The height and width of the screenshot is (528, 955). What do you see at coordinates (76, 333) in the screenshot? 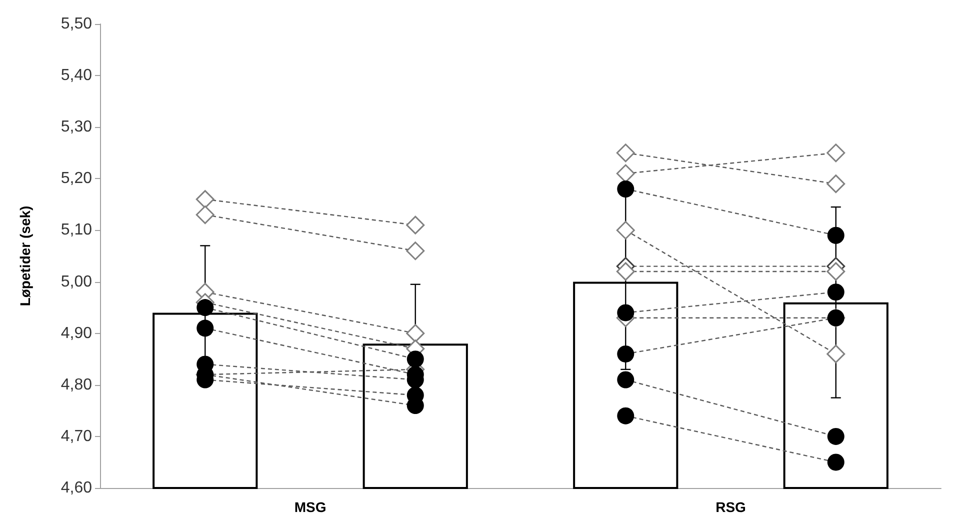
I see `y-tick-label: 4,90` at bounding box center [76, 333].